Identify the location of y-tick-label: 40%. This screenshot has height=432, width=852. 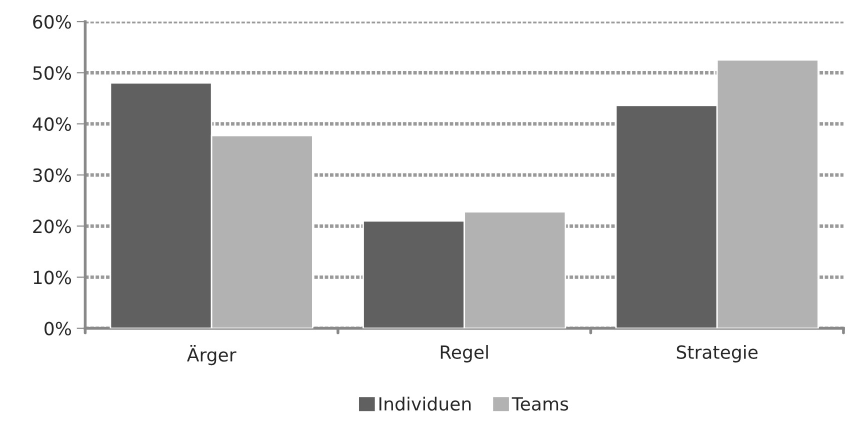
(52, 124).